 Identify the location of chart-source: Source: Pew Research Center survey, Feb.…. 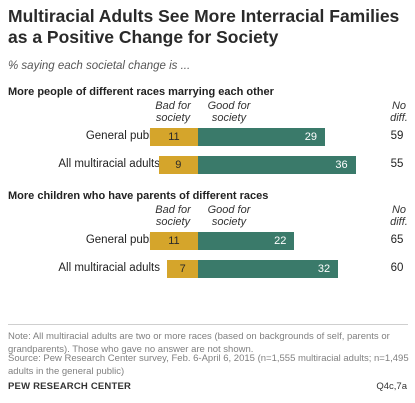
(208, 365).